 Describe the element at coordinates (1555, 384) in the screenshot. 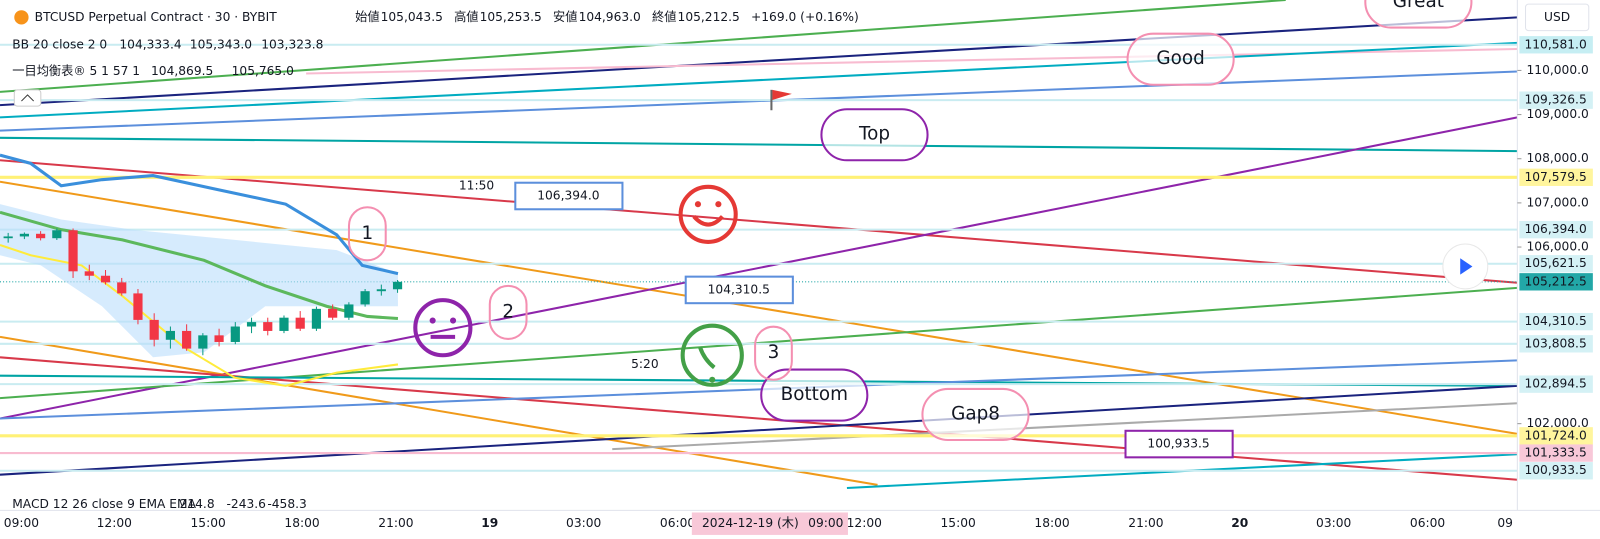

I see `price-label: 102,894.5` at that location.